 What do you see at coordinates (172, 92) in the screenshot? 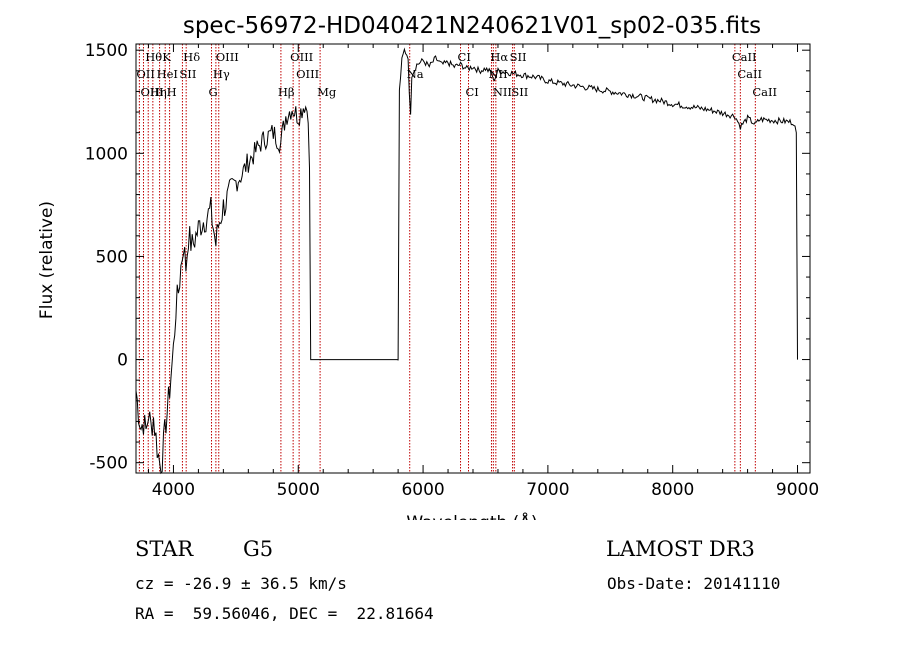
I see `line-marker-label: H` at bounding box center [172, 92].